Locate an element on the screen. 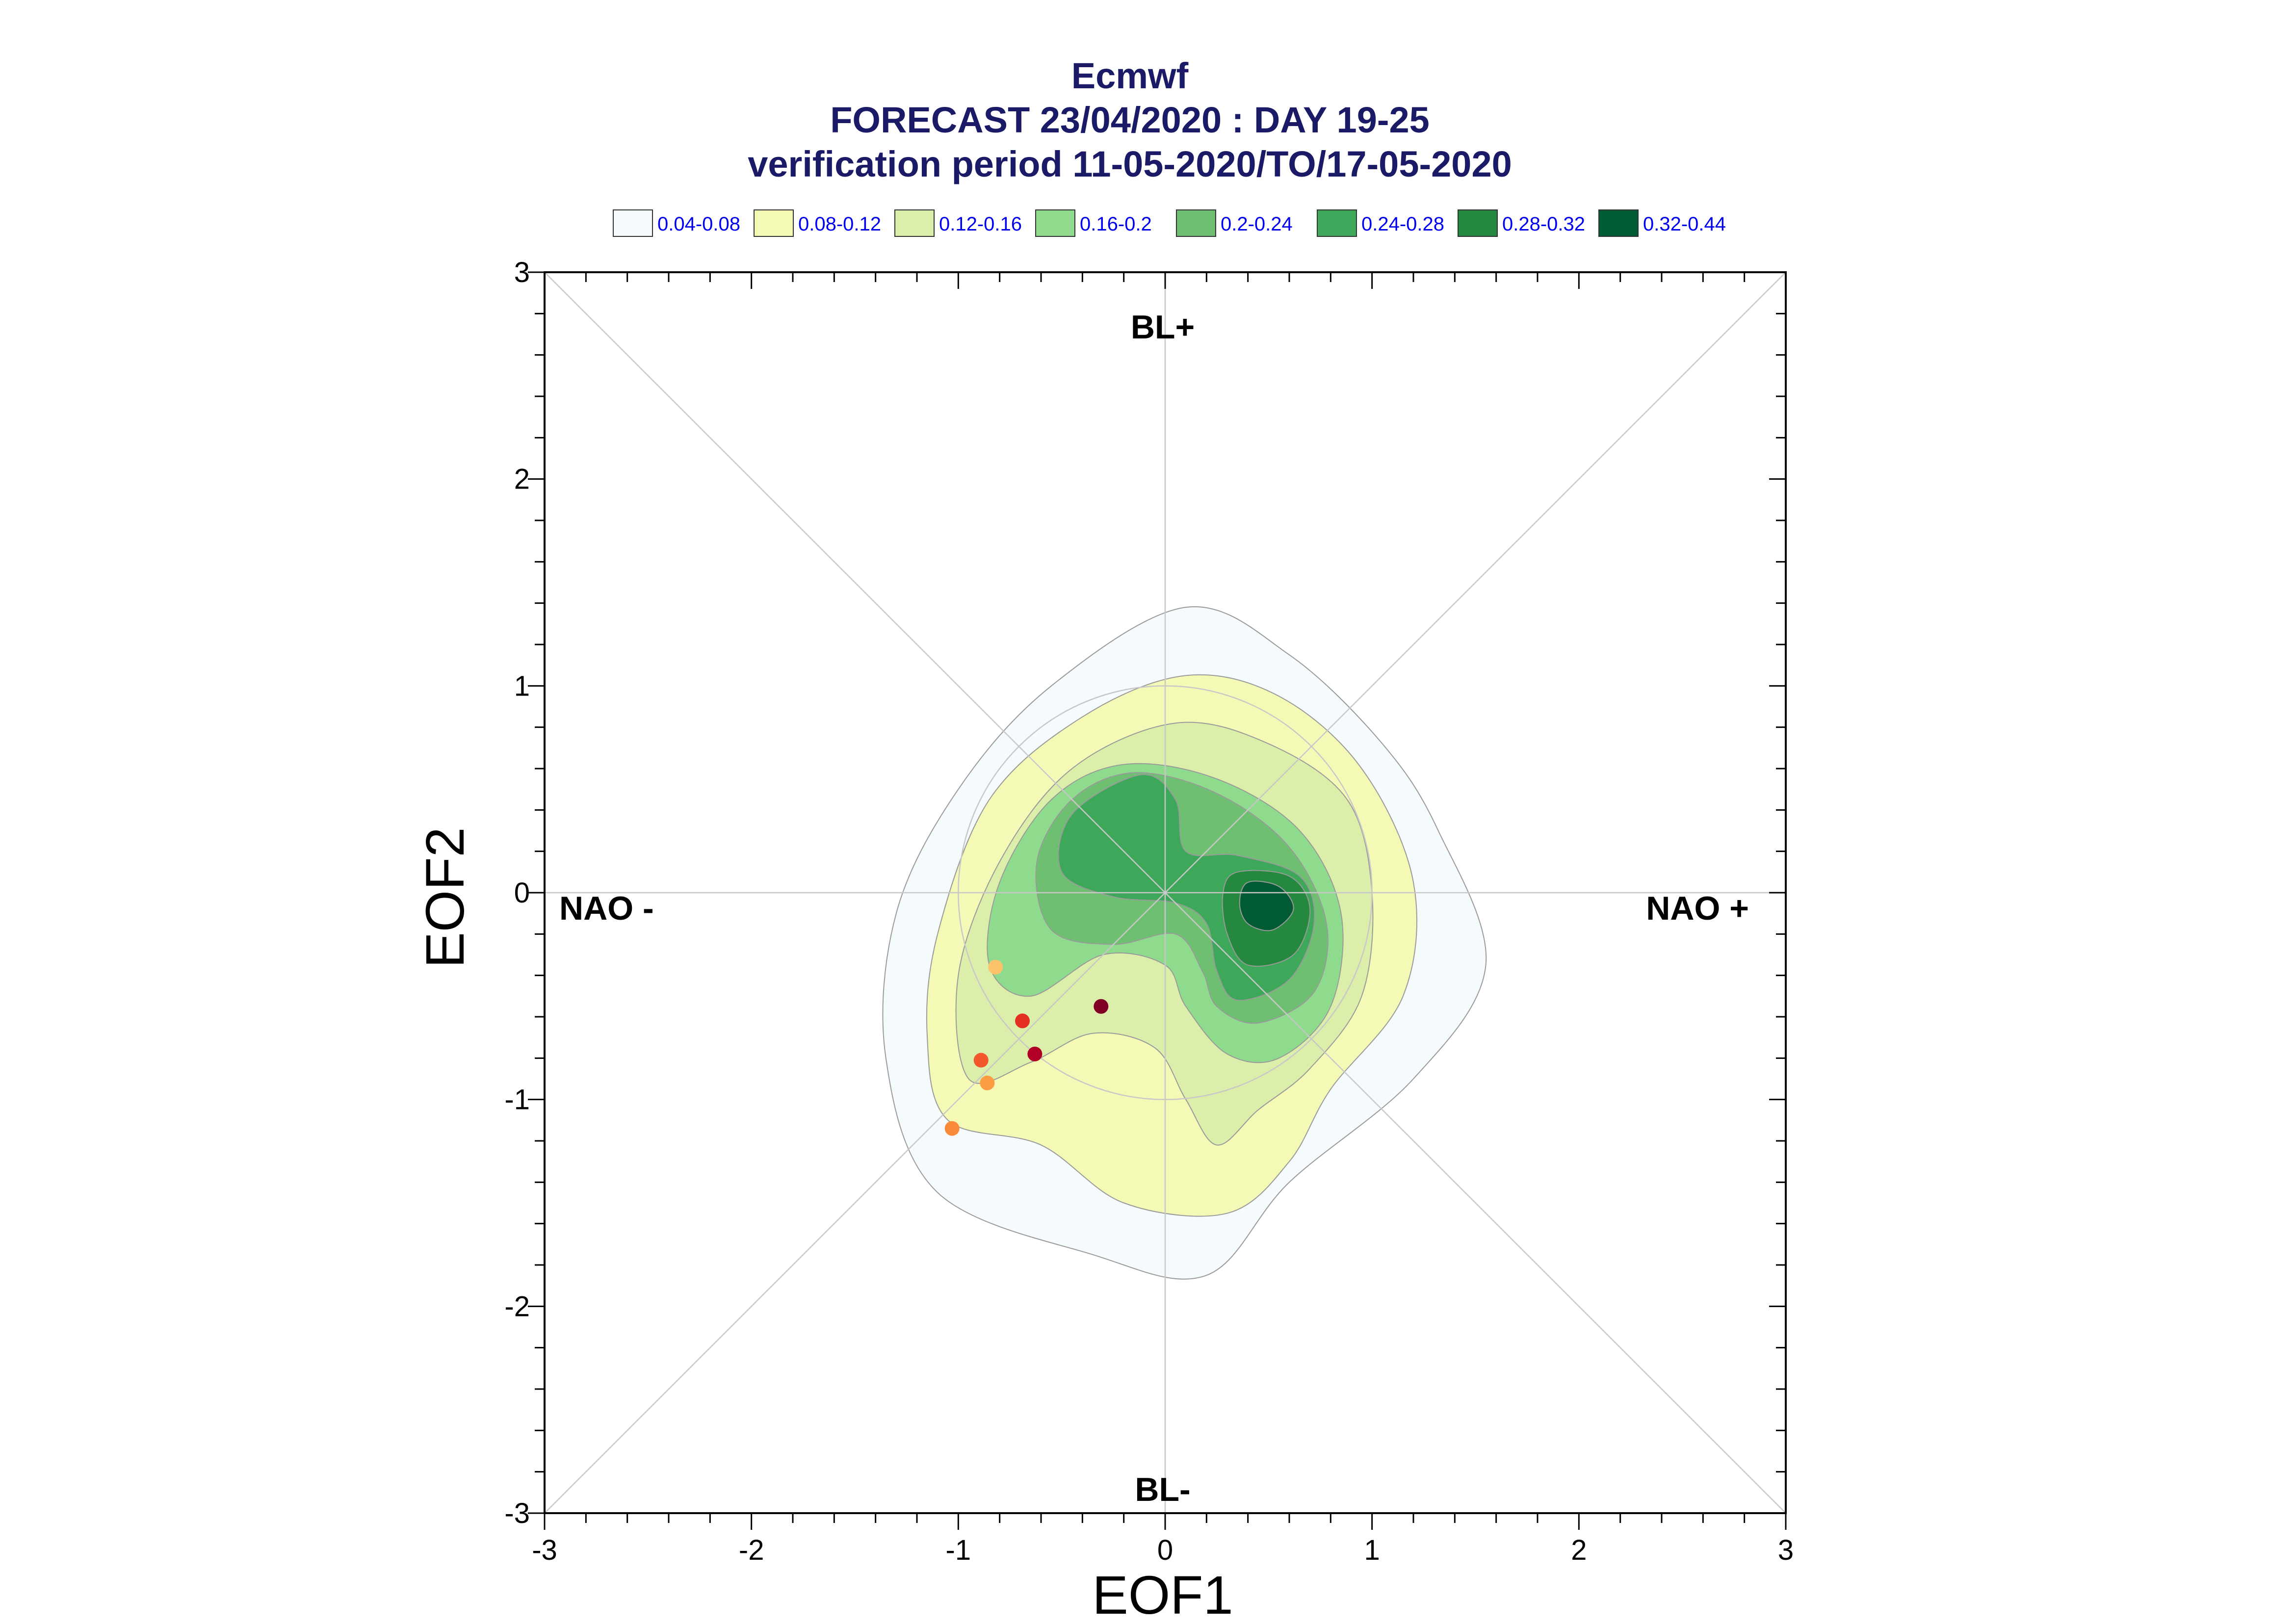  density-contour is located at coordinates (1266, 905).